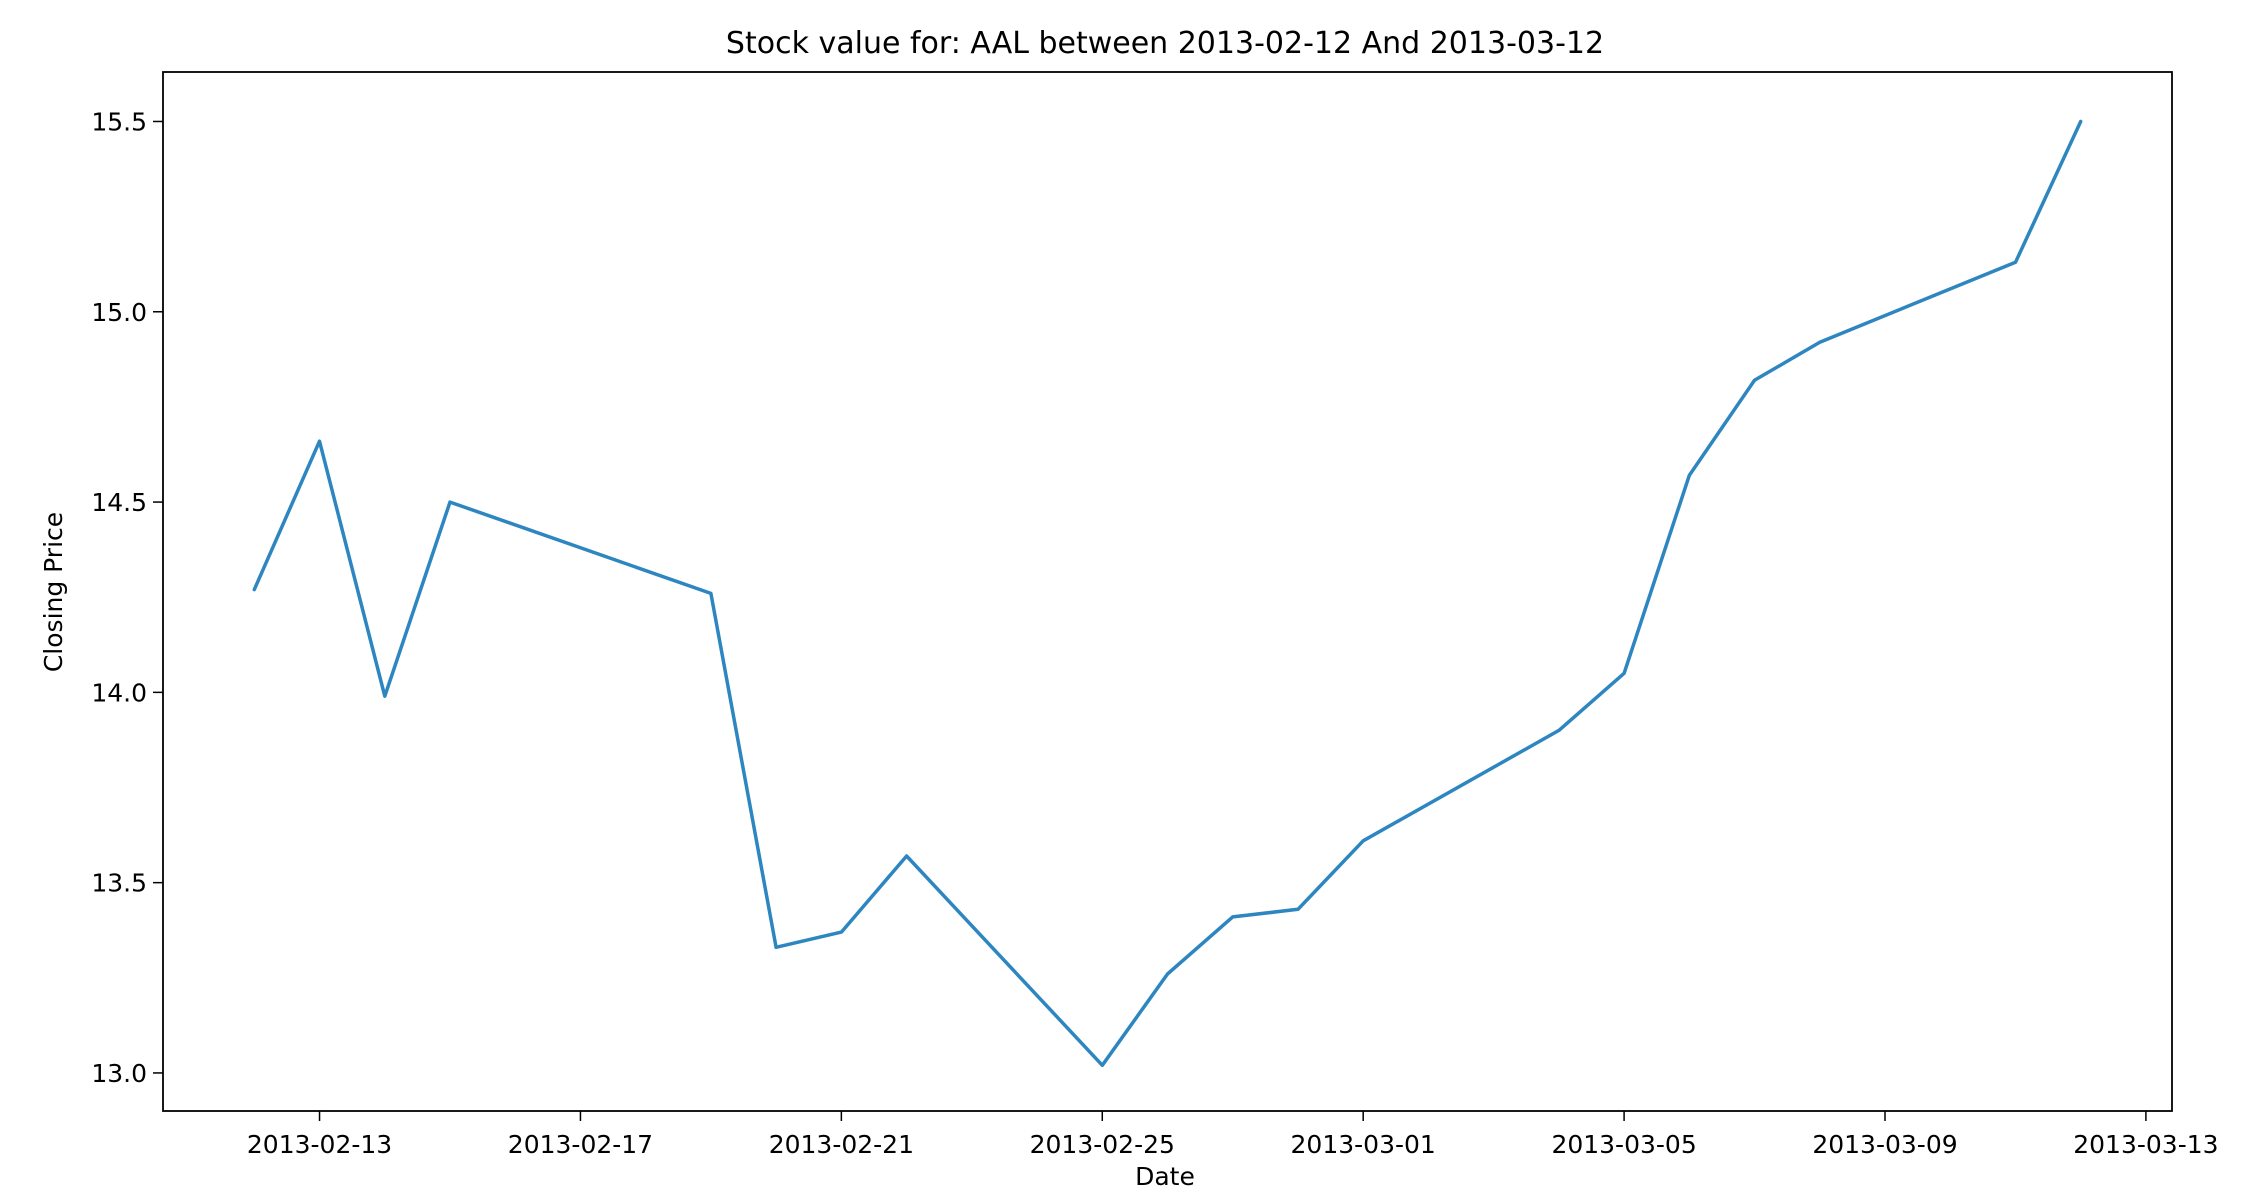  What do you see at coordinates (119, 121) in the screenshot?
I see `y-tick-label: 15.5` at bounding box center [119, 121].